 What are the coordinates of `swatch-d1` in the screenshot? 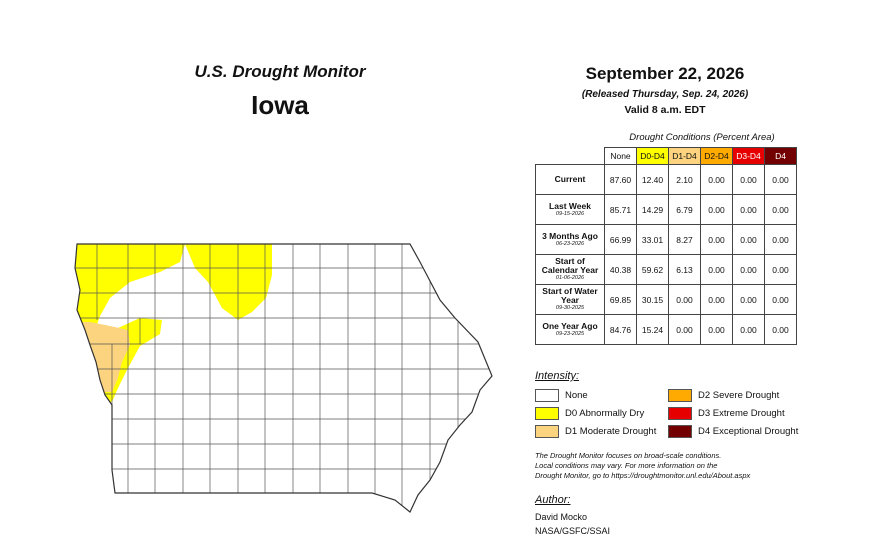 It's located at (547, 431).